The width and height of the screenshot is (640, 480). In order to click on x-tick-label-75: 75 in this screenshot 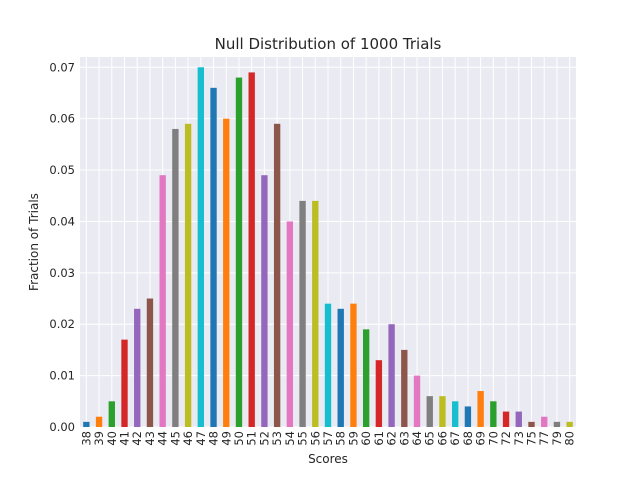, I will do `click(531, 438)`.